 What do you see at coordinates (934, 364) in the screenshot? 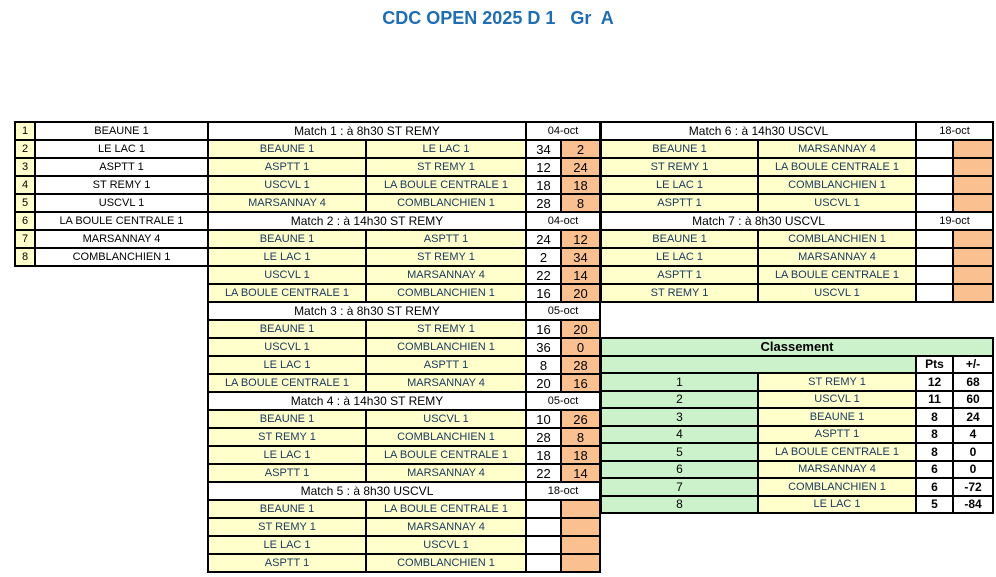
I see `points-header-cell: Pts` at bounding box center [934, 364].